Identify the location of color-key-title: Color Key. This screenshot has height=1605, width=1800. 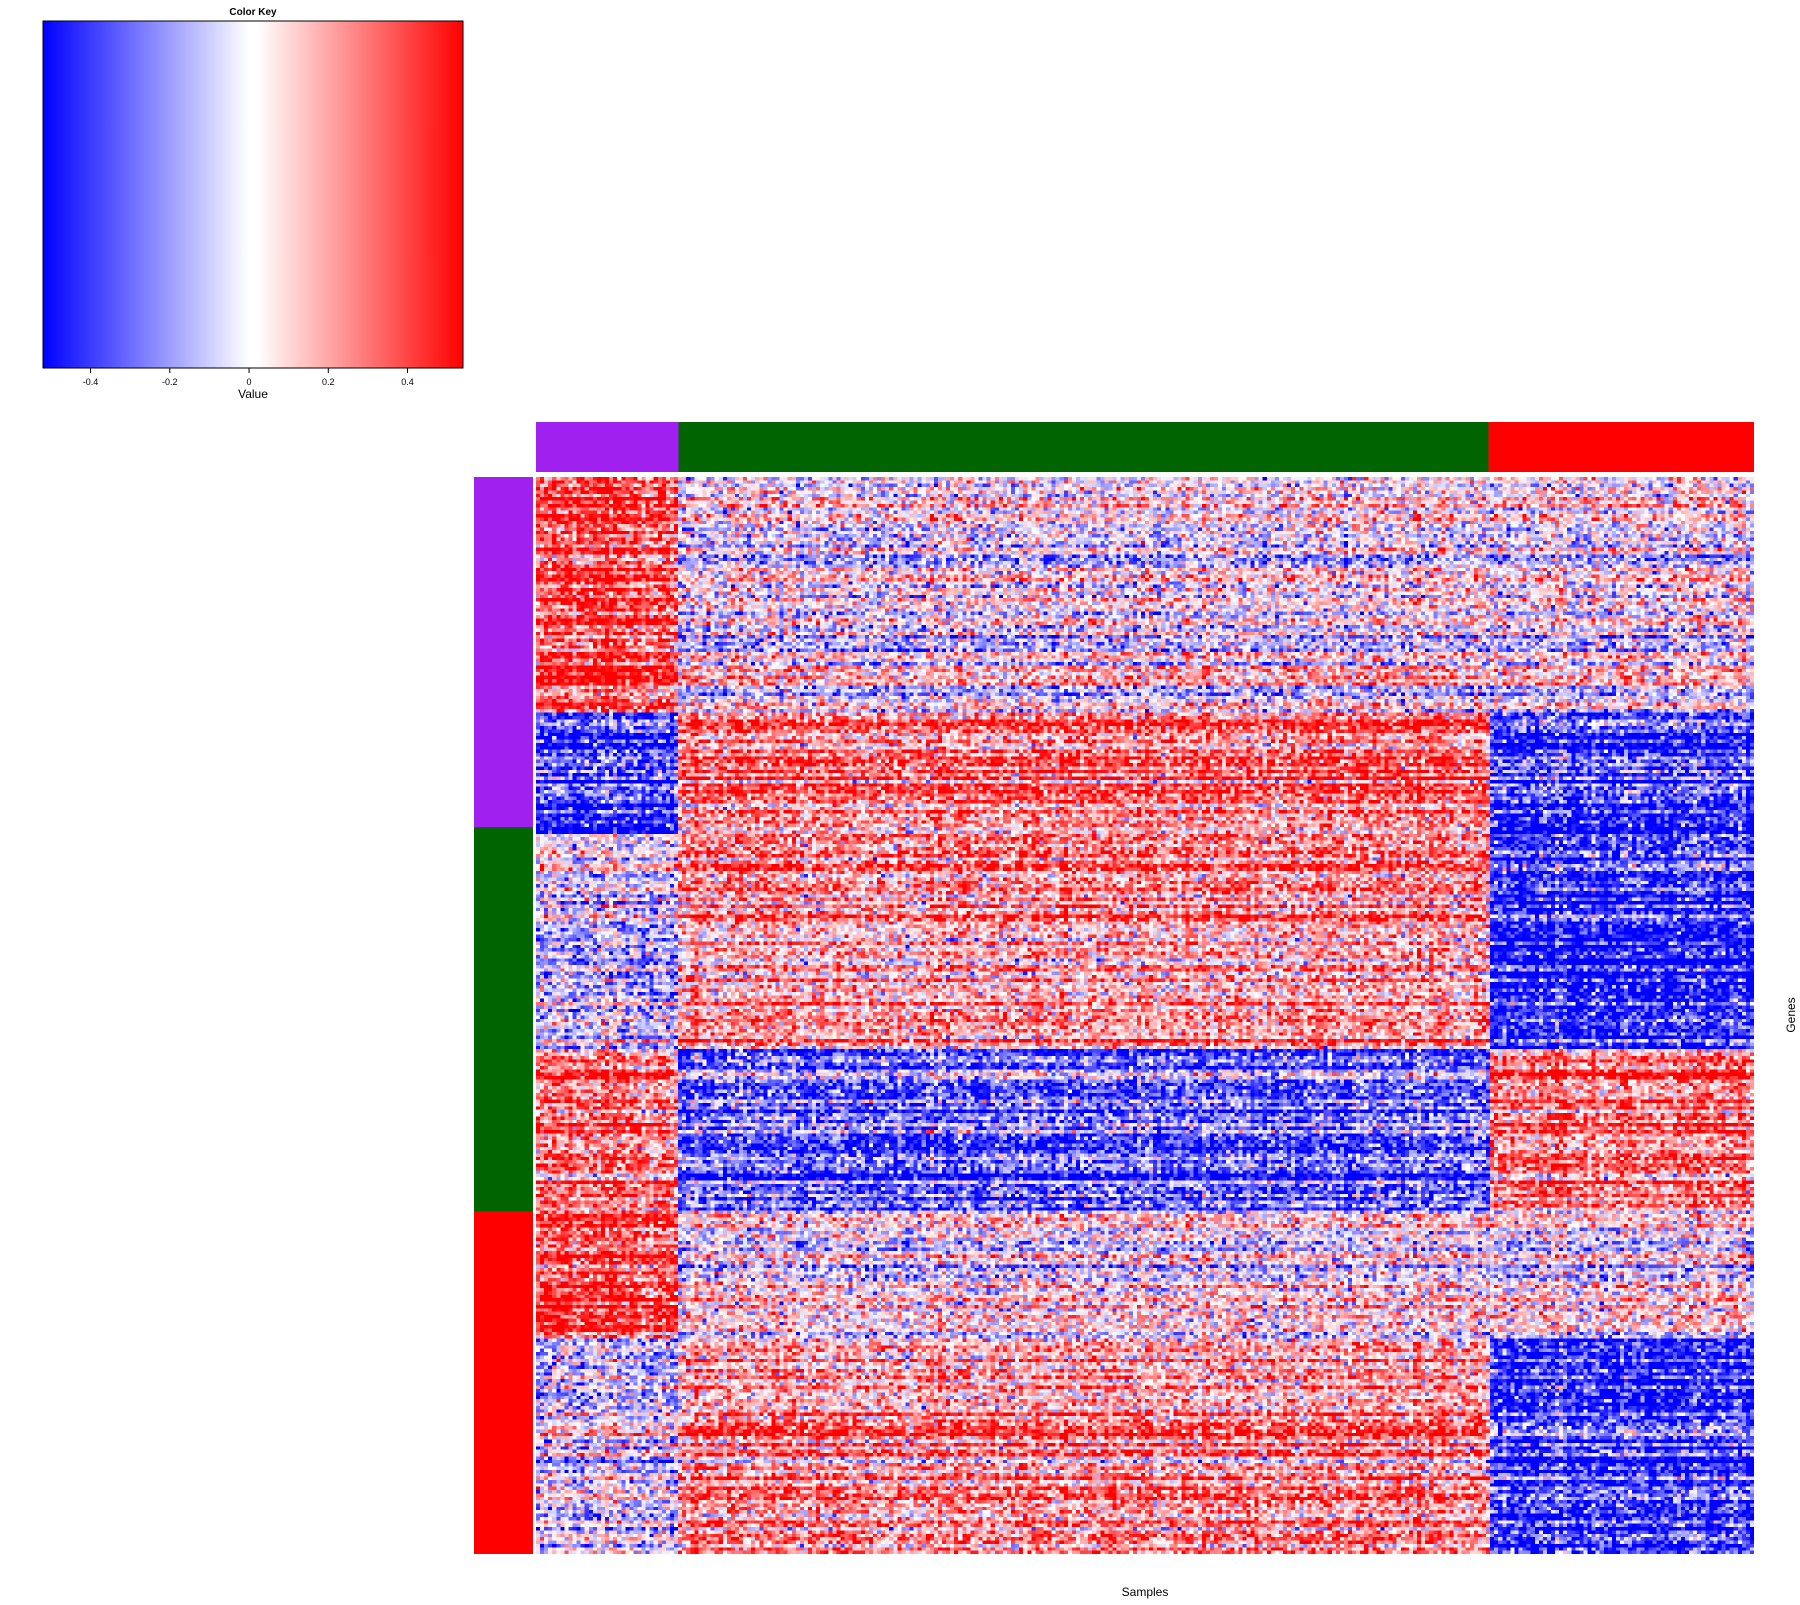
(253, 12).